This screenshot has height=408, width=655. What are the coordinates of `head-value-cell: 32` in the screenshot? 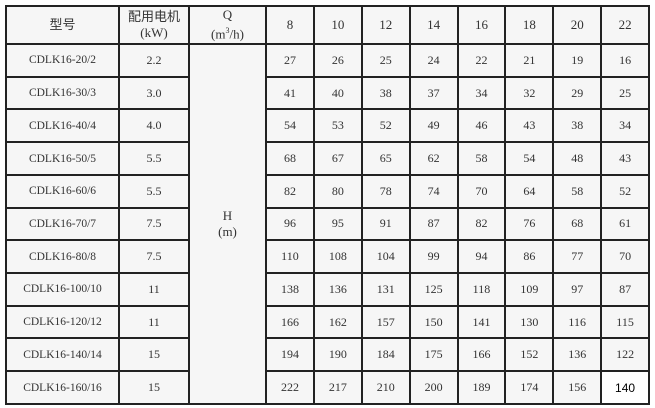 It's located at (529, 93).